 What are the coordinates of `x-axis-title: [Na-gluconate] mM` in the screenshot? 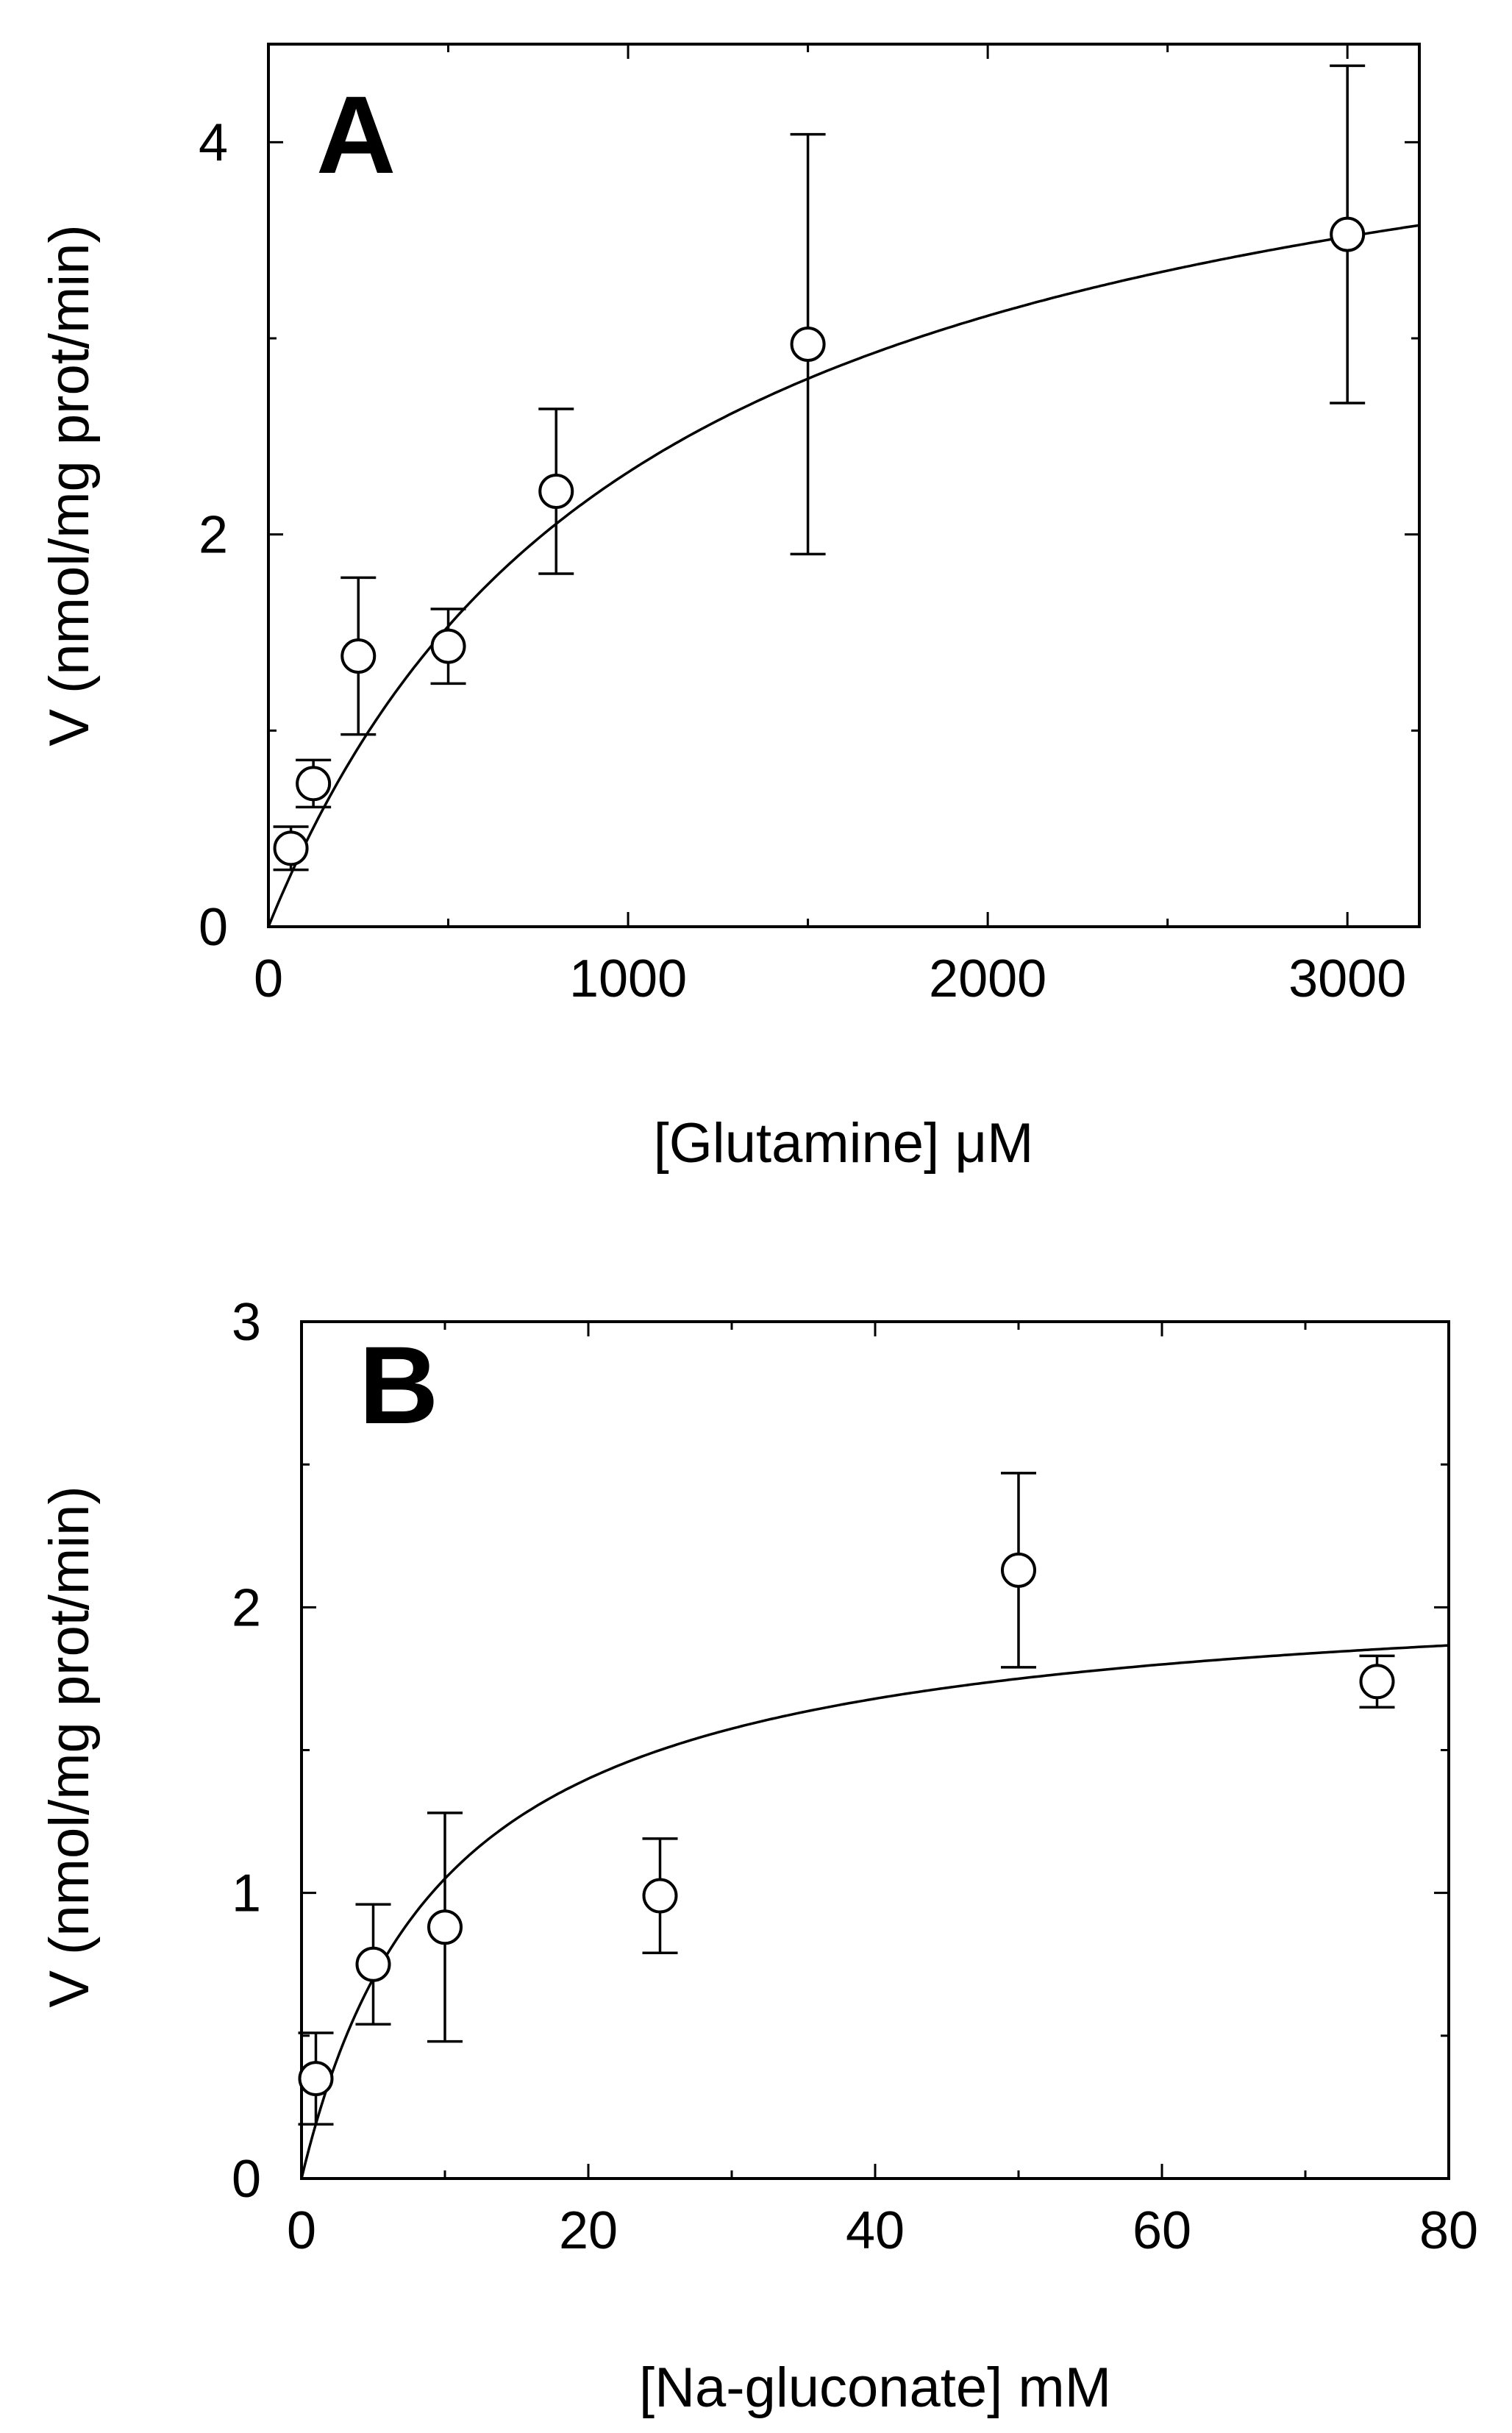 It's located at (875, 2388).